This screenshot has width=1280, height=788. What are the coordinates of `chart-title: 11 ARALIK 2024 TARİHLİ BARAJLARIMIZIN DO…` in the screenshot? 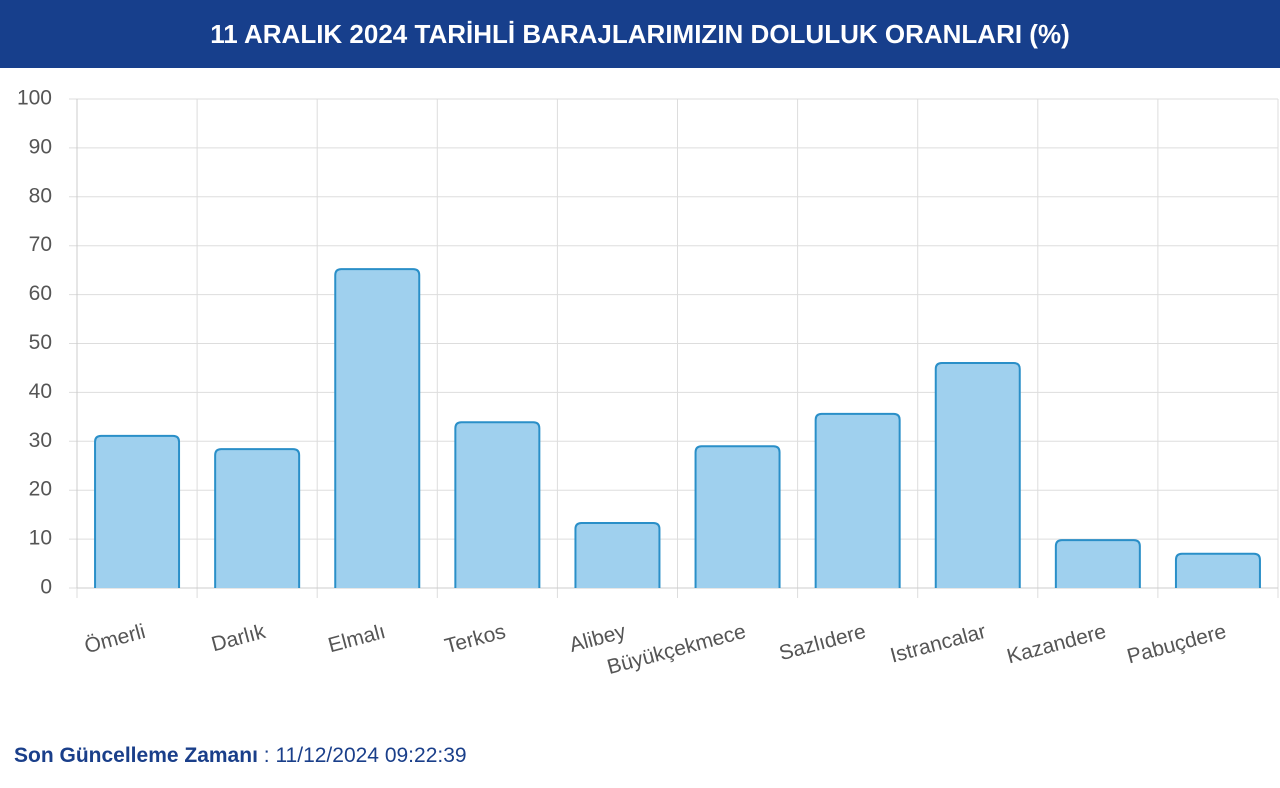 It's located at (640, 34).